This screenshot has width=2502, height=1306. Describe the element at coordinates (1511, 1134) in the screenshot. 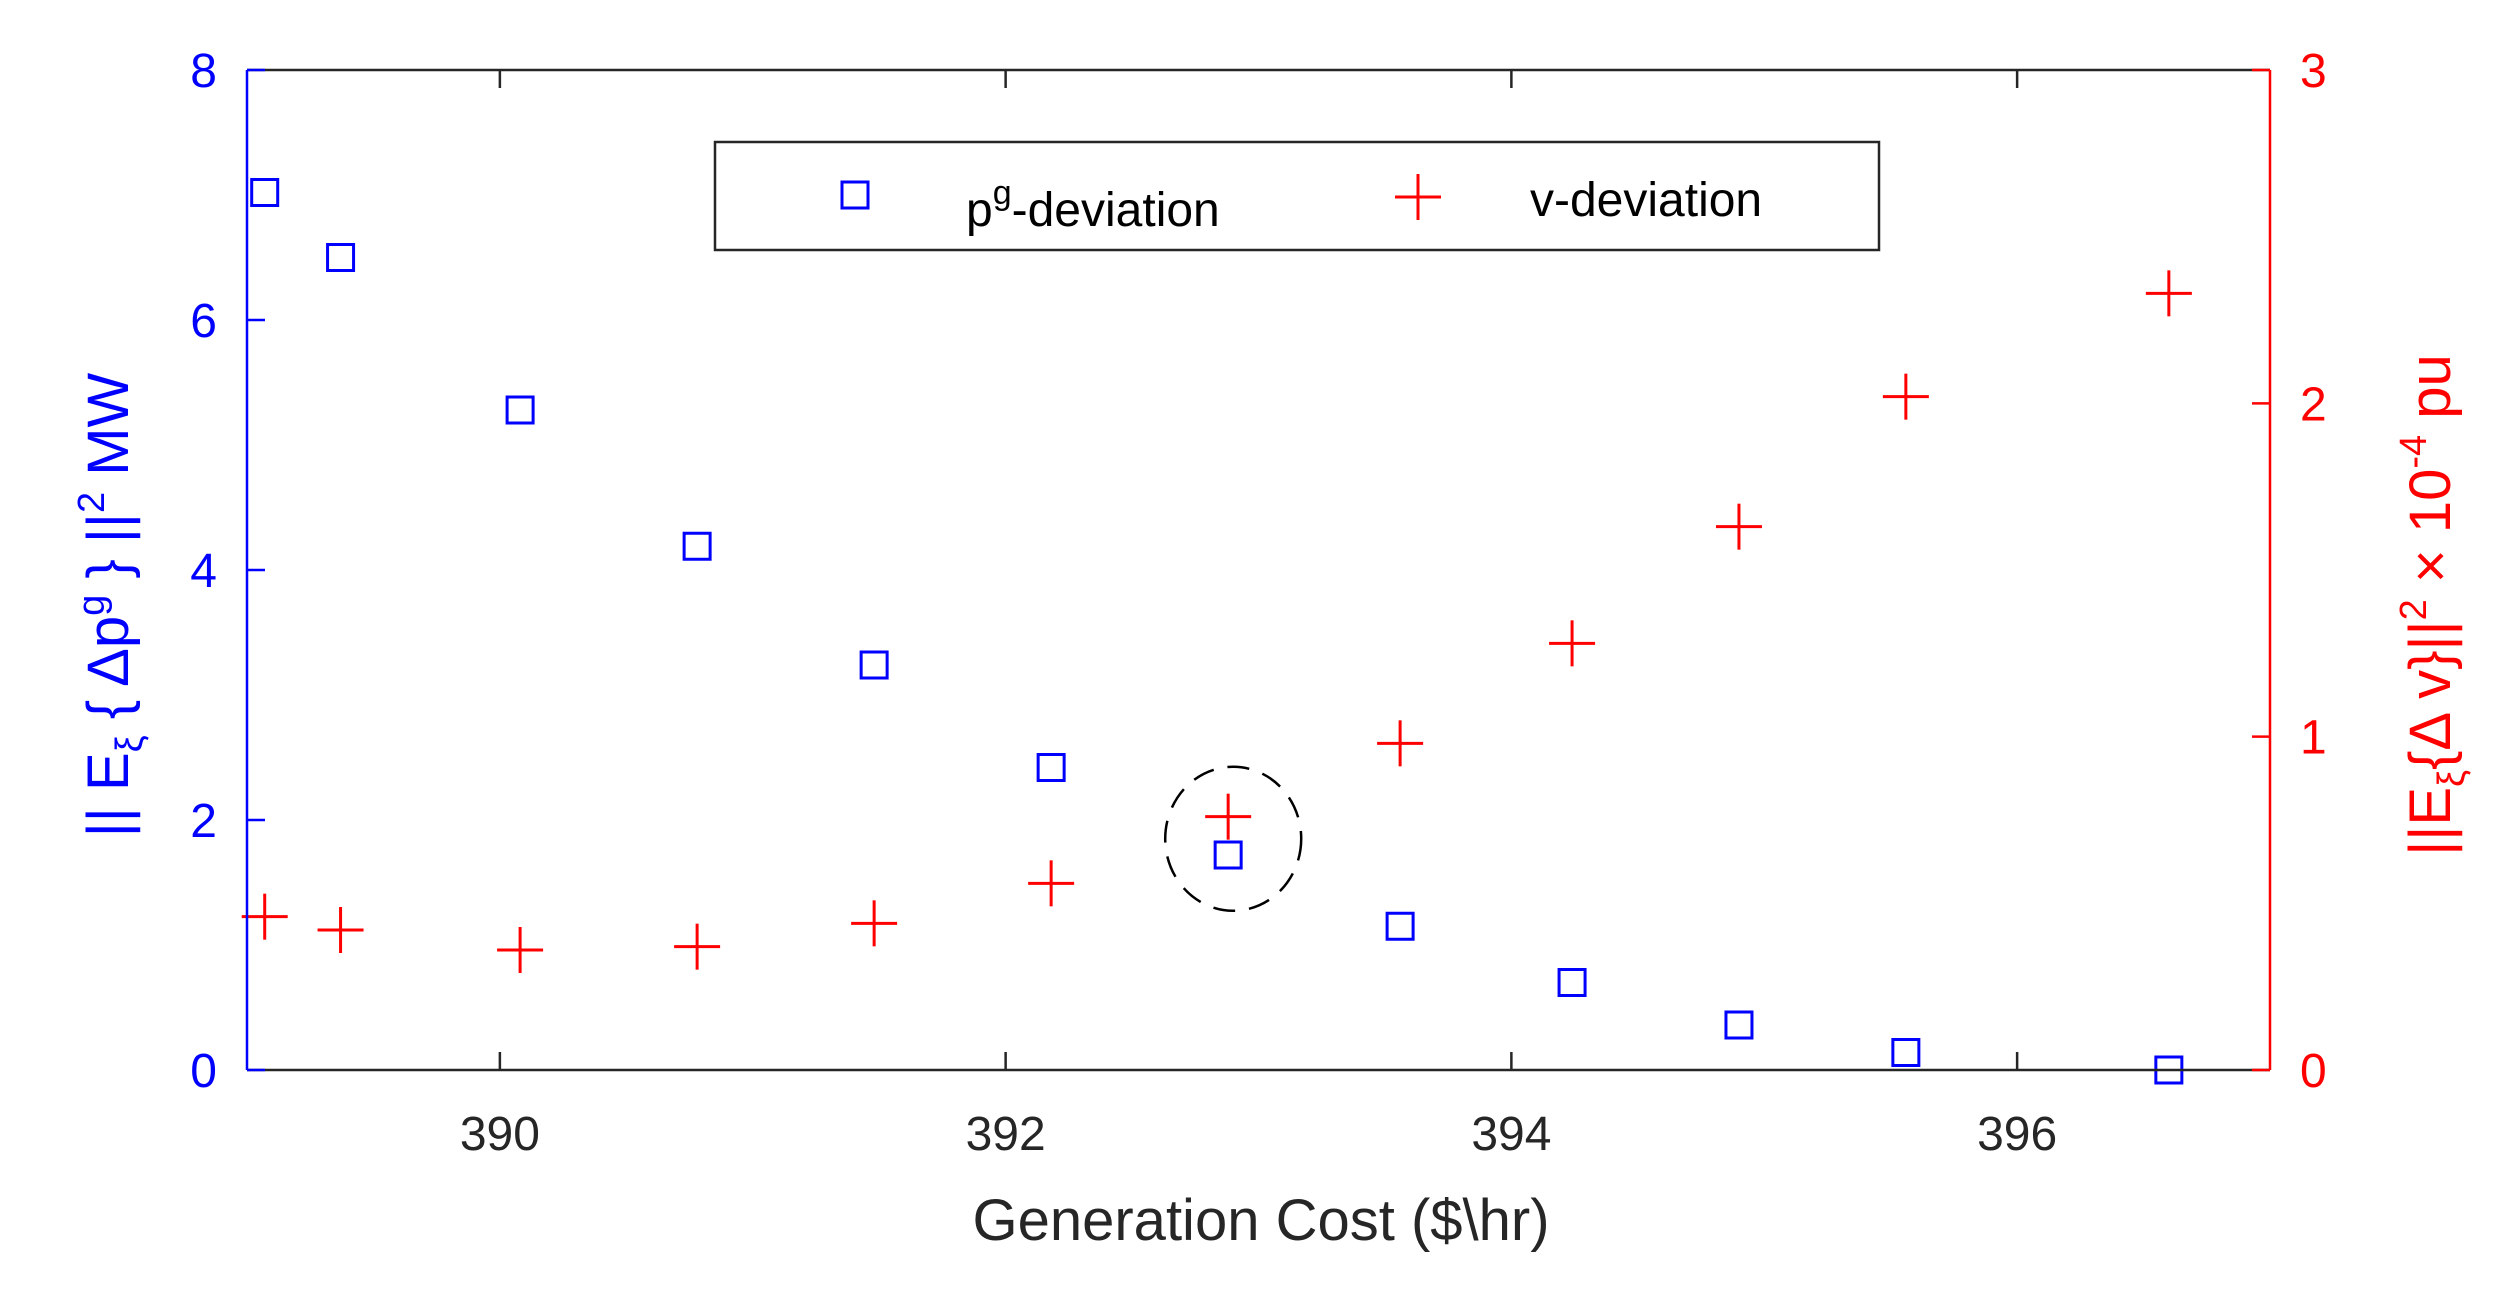

I see `x-tick-label: 394` at that location.